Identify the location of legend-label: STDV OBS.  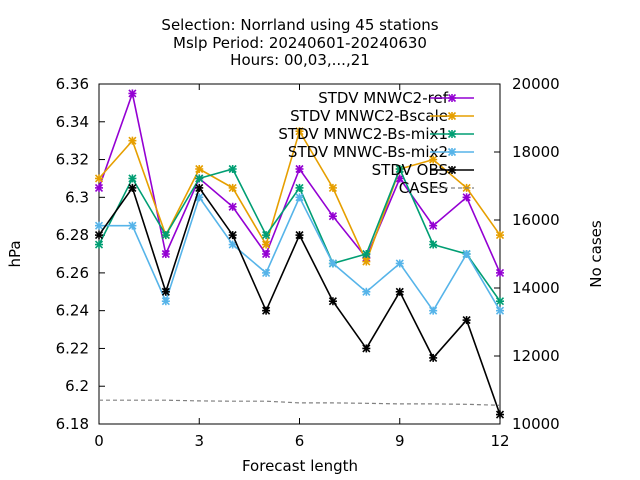
(410, 170).